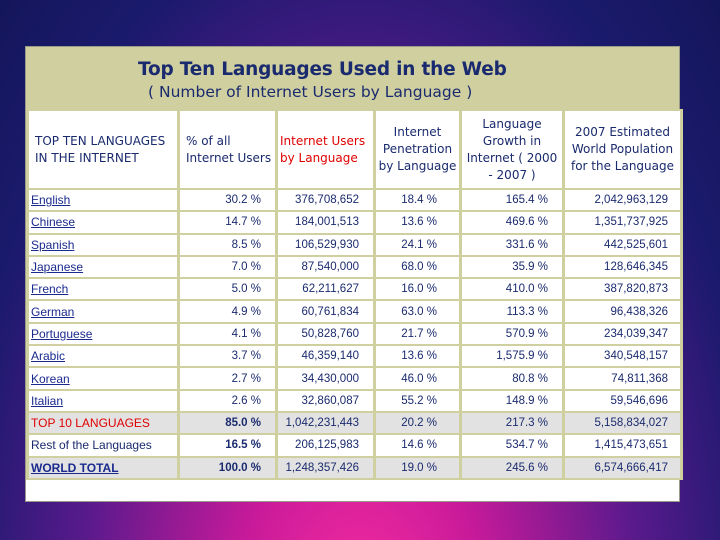 Image resolution: width=720 pixels, height=540 pixels. Describe the element at coordinates (622, 334) in the screenshot. I see `population-cell: 234,039,347` at that location.